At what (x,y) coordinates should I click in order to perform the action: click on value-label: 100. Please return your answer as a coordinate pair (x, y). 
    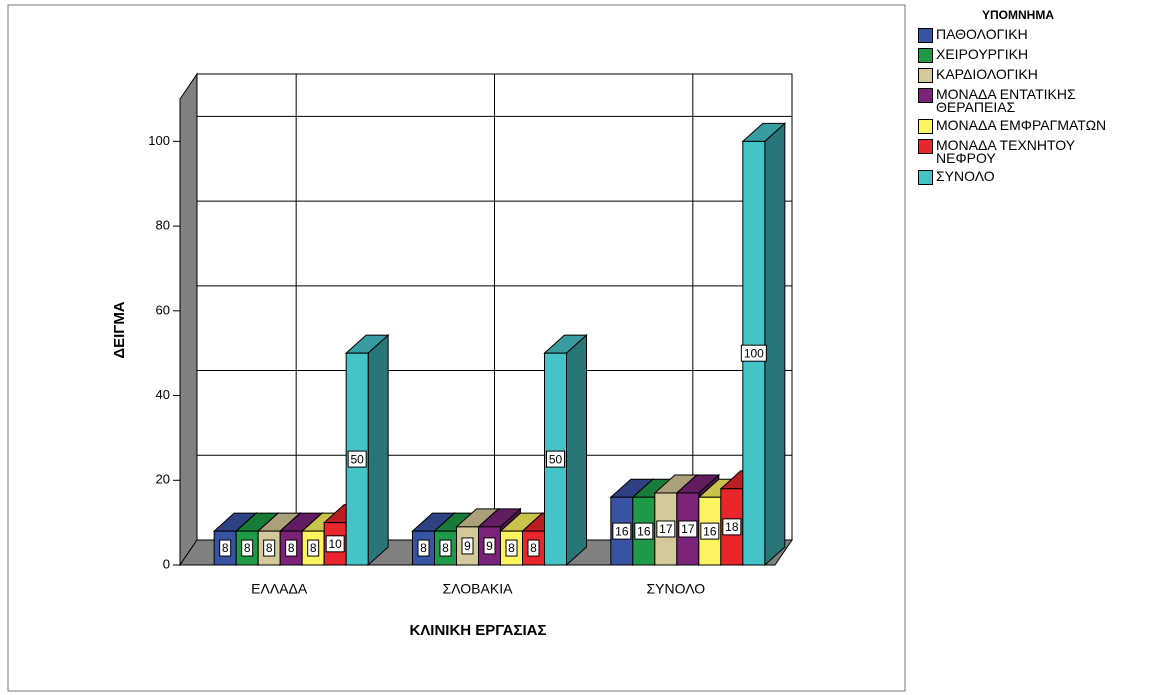
    Looking at the image, I should click on (754, 353).